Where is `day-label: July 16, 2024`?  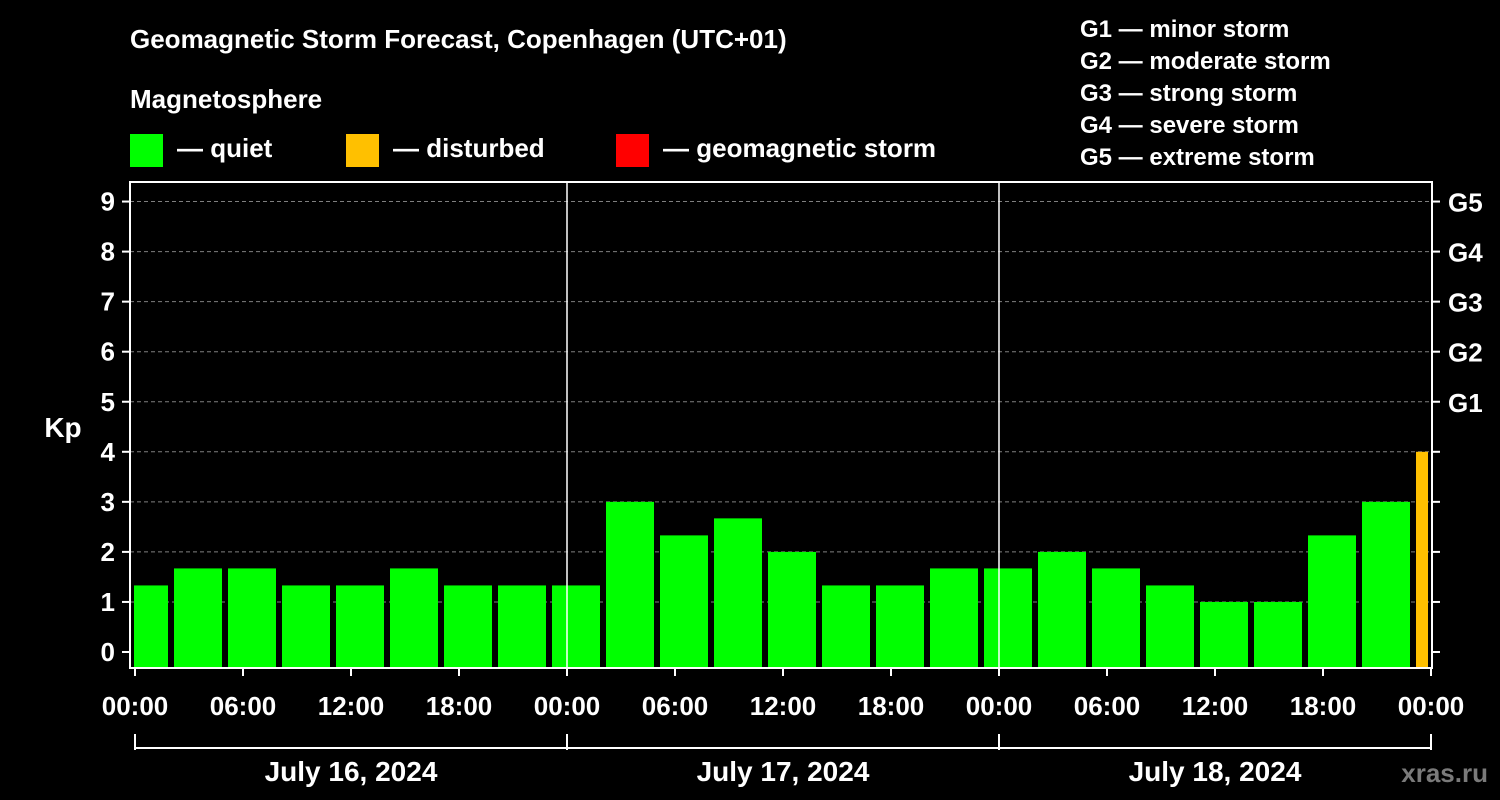 day-label: July 16, 2024 is located at coordinates (351, 771).